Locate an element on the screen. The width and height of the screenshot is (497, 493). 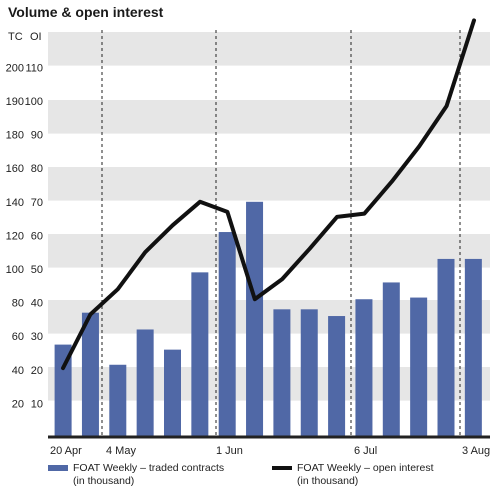
left-axis-label: TC is located at coordinates (15, 37).